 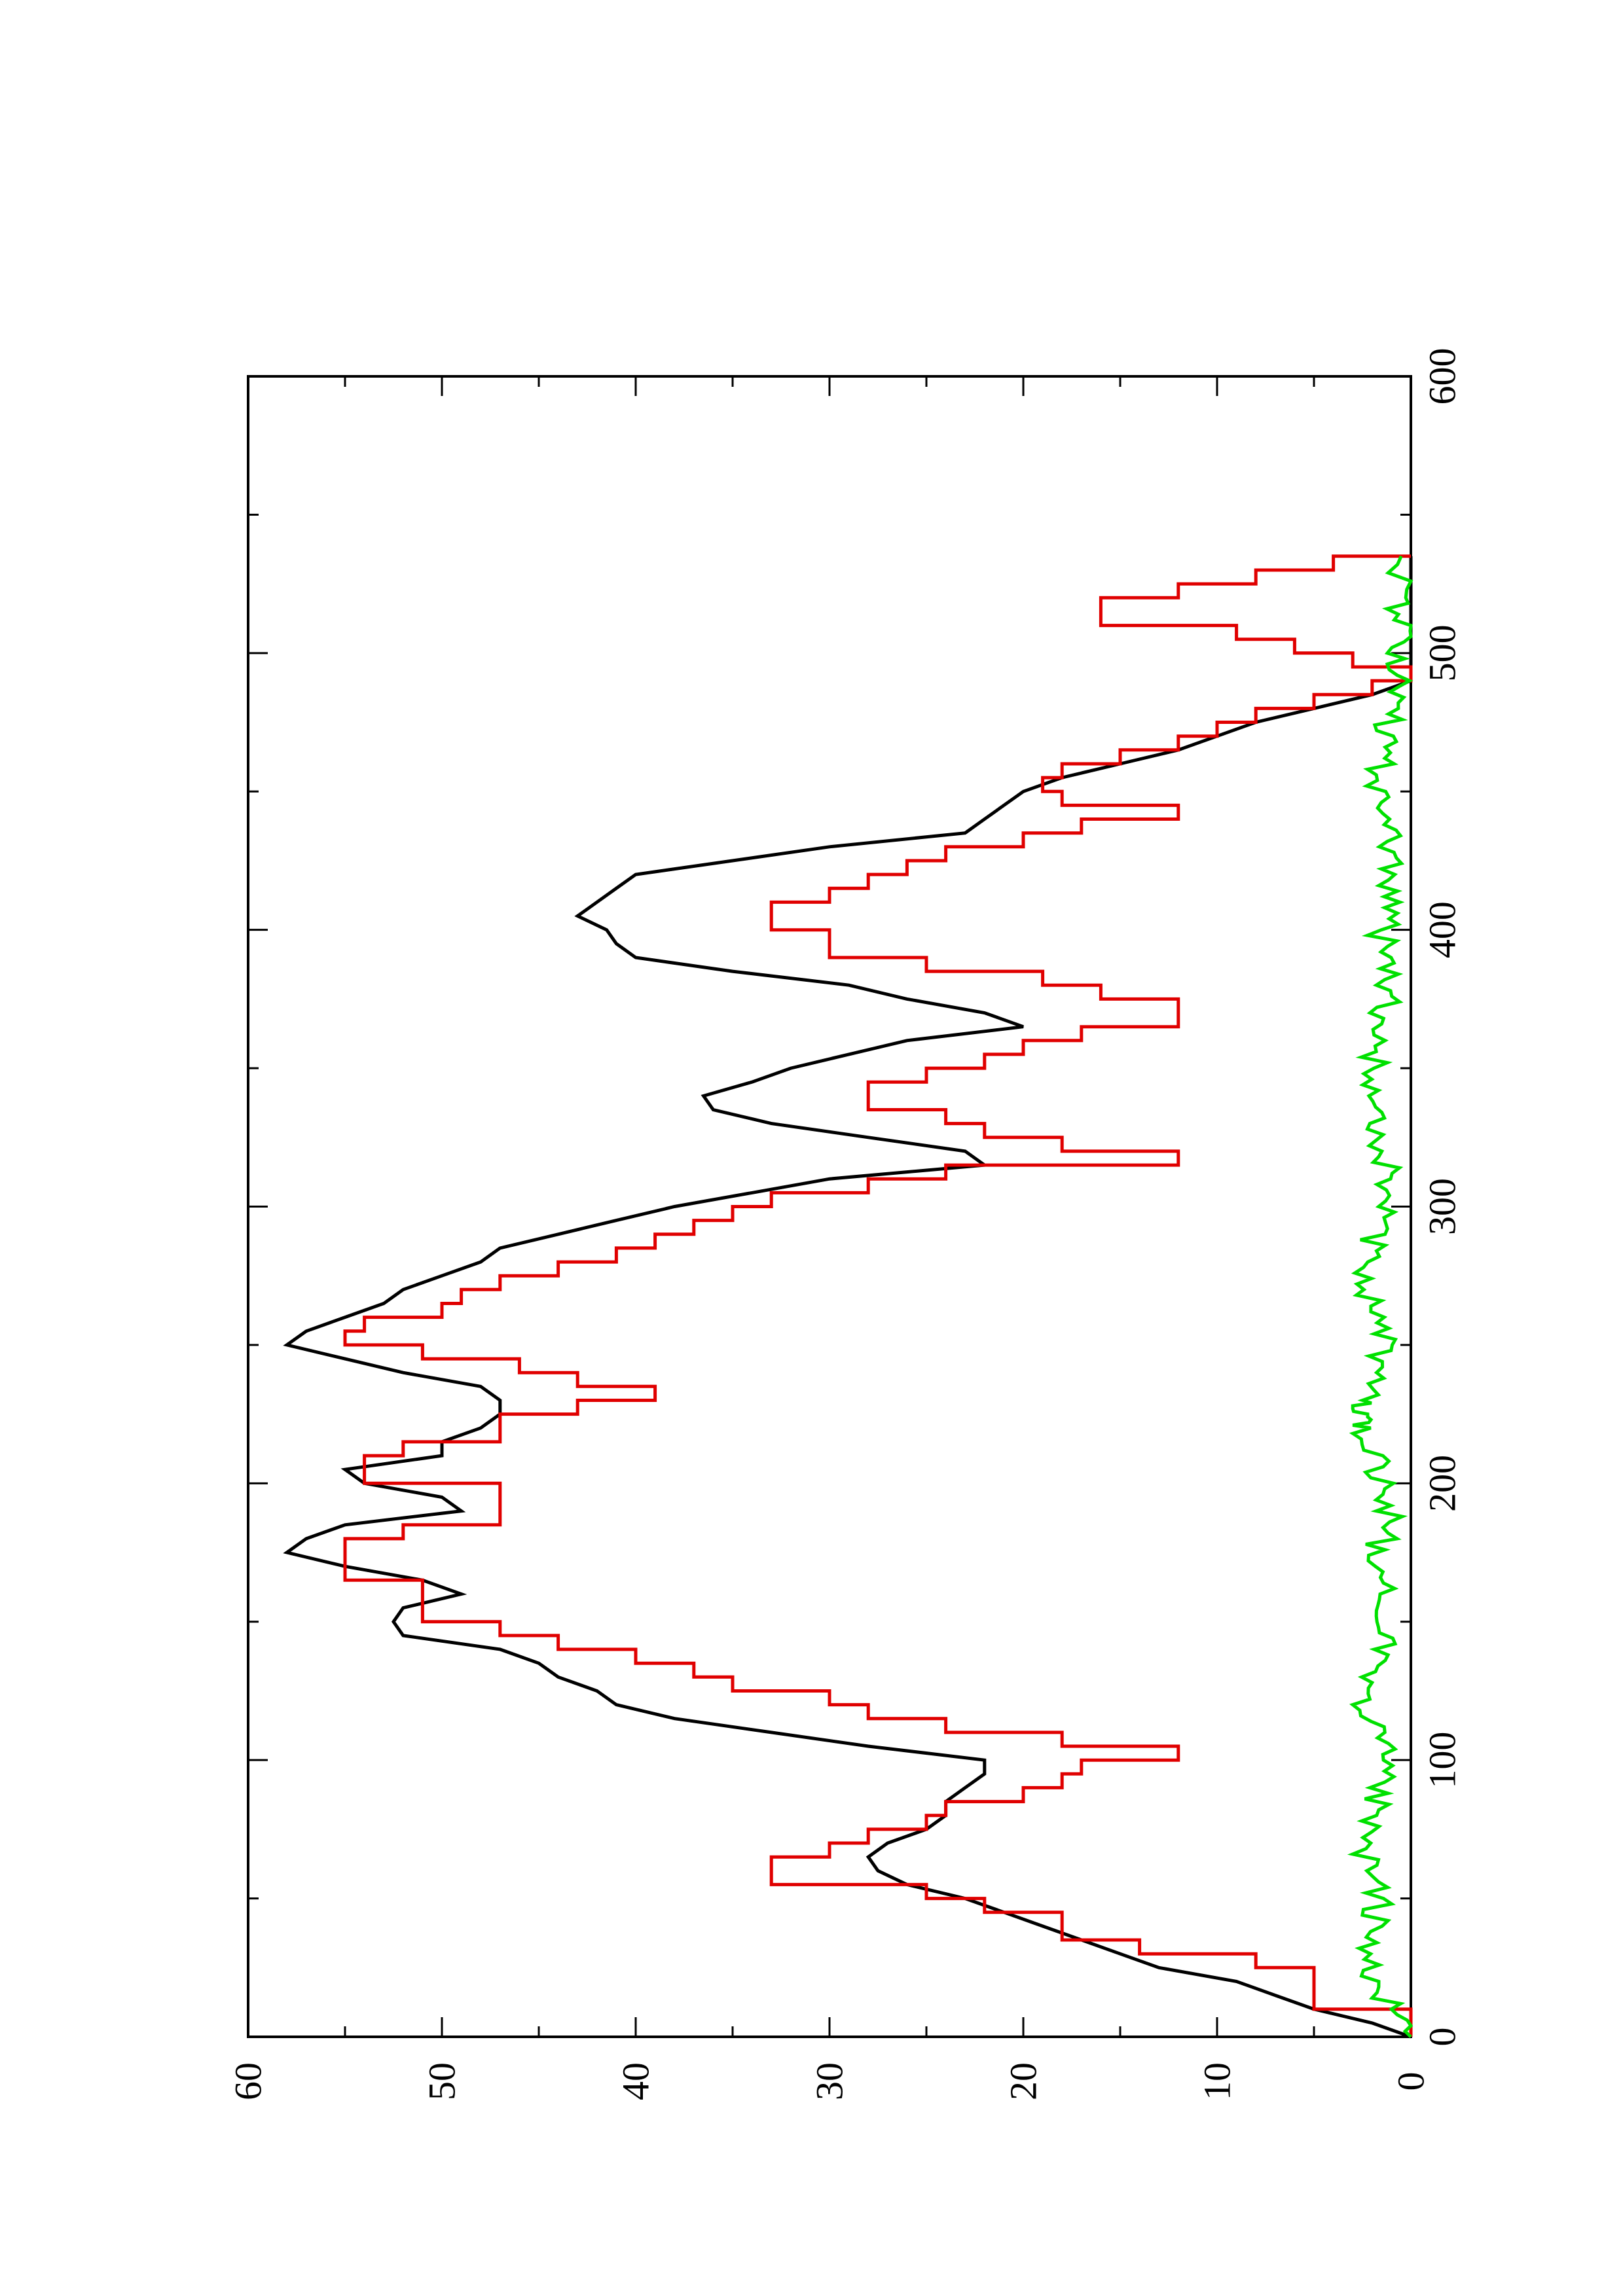 I want to click on x-tick-label: 100, so click(x=1442, y=1760).